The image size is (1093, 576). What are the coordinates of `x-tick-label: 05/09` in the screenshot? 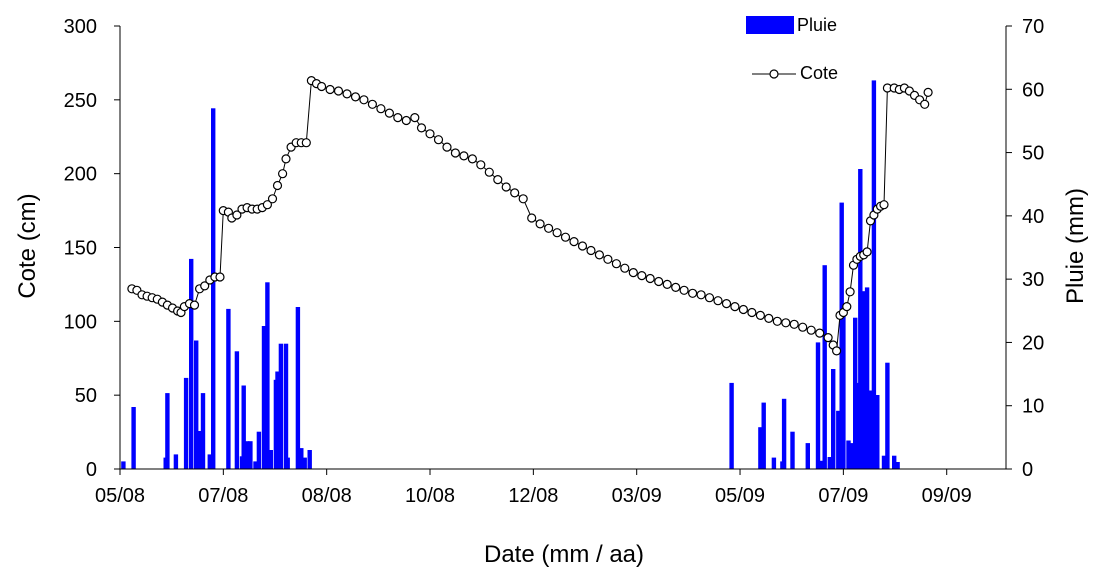 It's located at (740, 496).